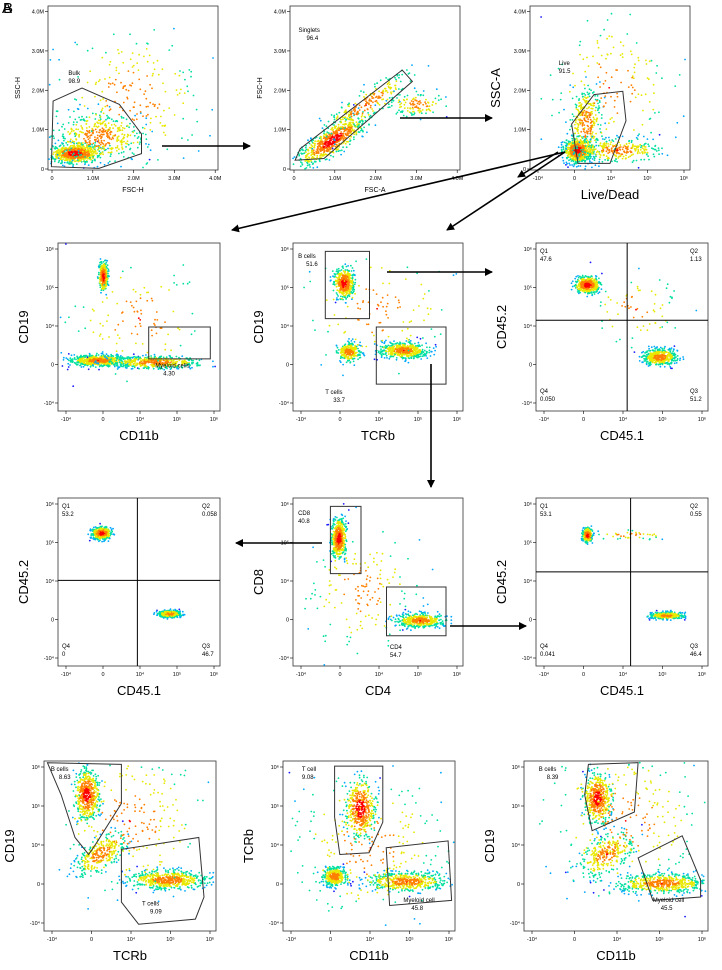 The width and height of the screenshot is (722, 970). What do you see at coordinates (64, 655) in the screenshot?
I see `quadrant-percent-q4: 0` at bounding box center [64, 655].